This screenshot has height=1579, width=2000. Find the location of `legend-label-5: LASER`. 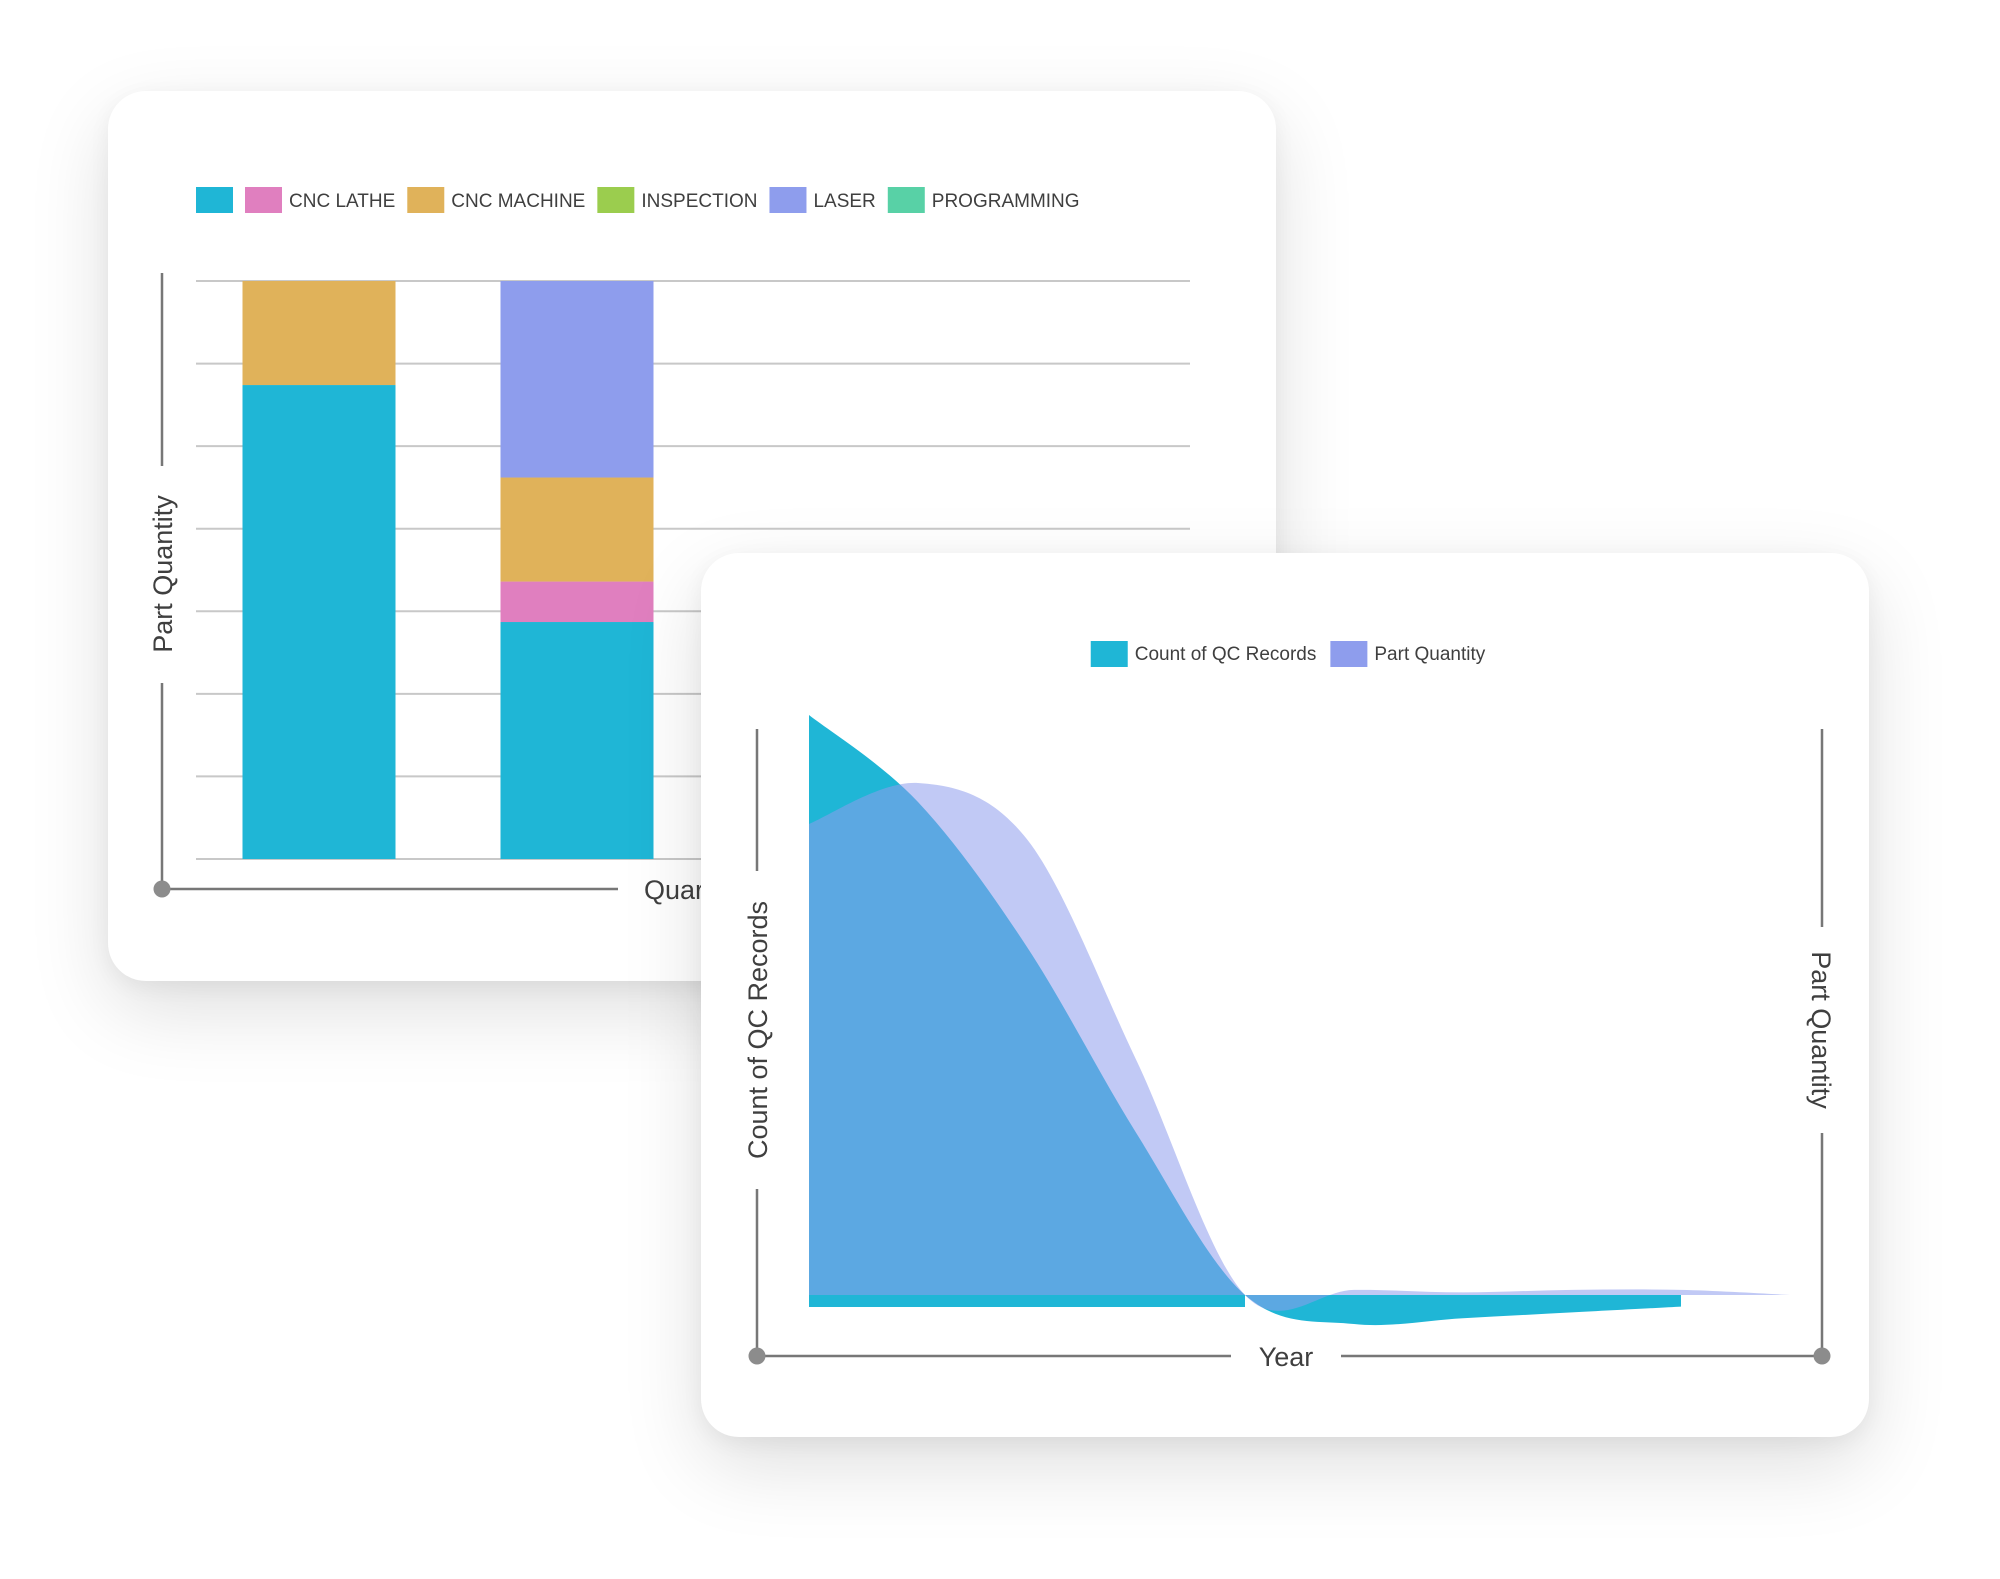

legend-label-5: LASER is located at coordinates (844, 201).